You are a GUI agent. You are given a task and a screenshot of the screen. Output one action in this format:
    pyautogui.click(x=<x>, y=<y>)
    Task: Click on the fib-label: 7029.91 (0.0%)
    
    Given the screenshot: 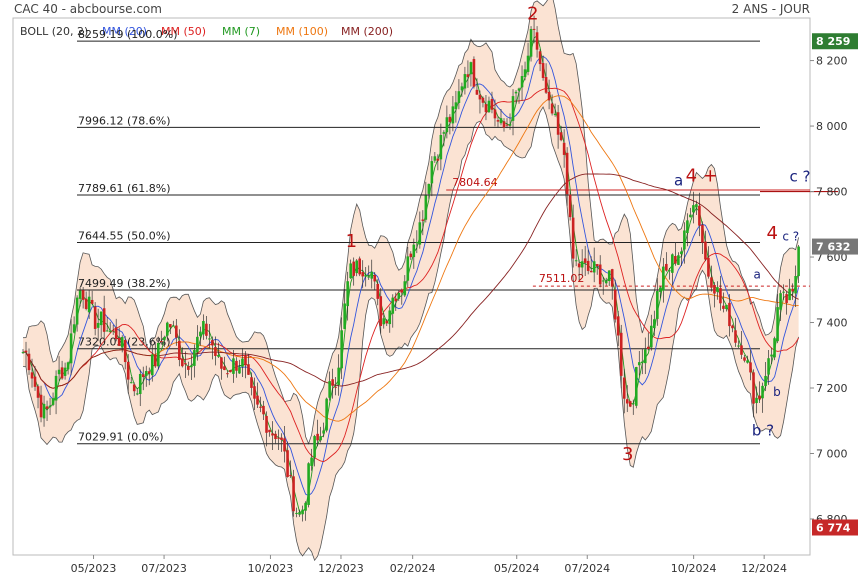 What is the action you would take?
    pyautogui.click(x=121, y=437)
    